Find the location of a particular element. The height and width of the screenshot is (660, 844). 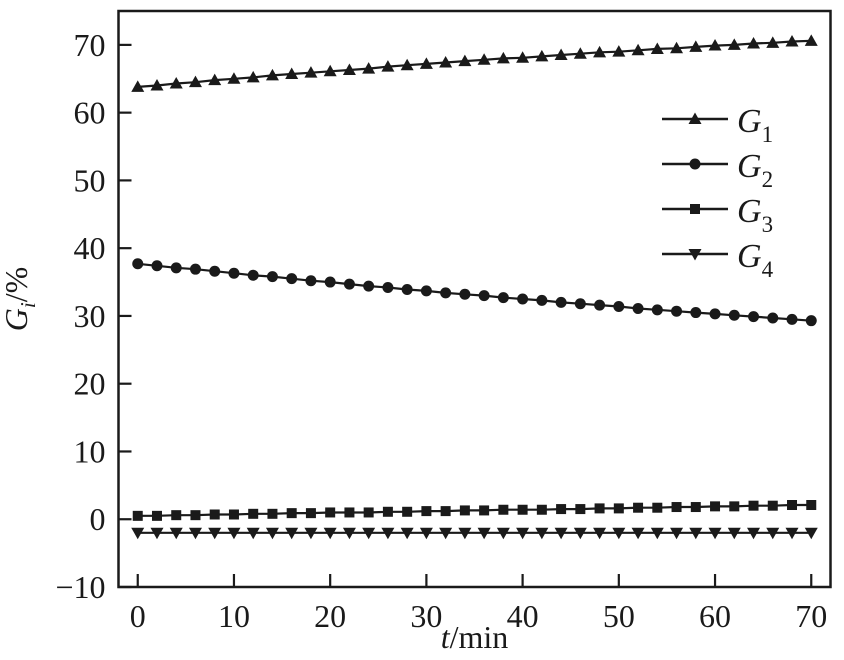

series-g1 is located at coordinates (474, 63).